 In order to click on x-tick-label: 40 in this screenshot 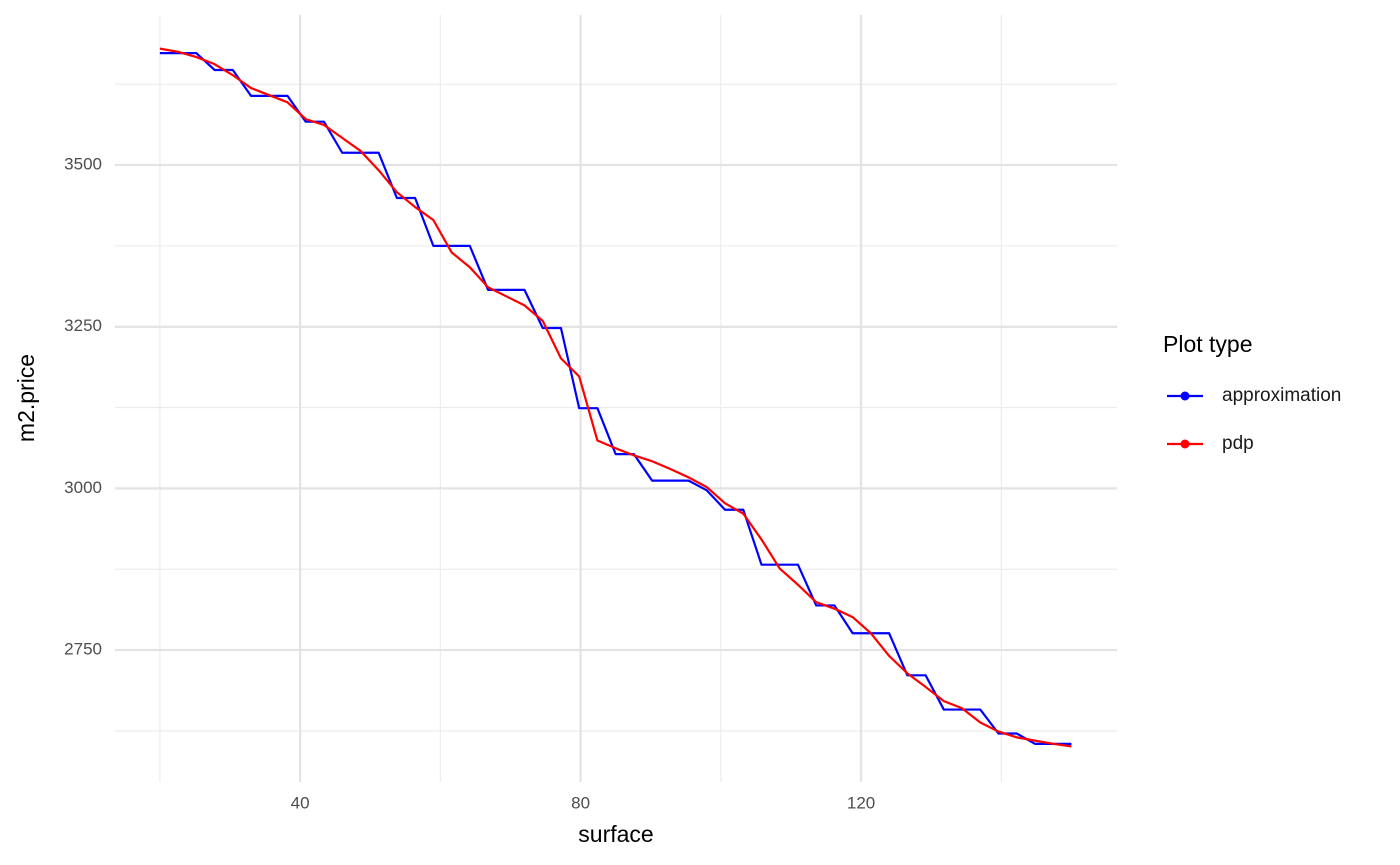, I will do `click(300, 802)`.